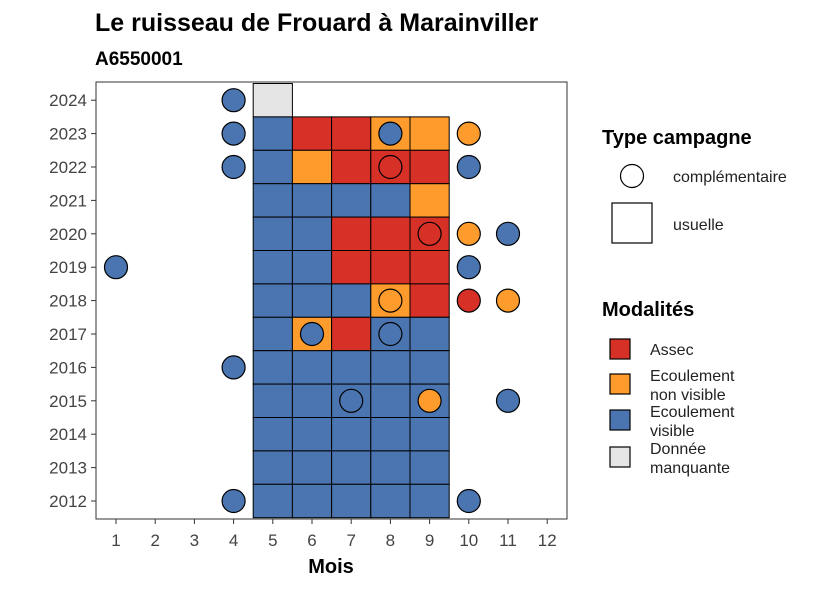  Describe the element at coordinates (331, 567) in the screenshot. I see `x-axis-title: Mois` at that location.